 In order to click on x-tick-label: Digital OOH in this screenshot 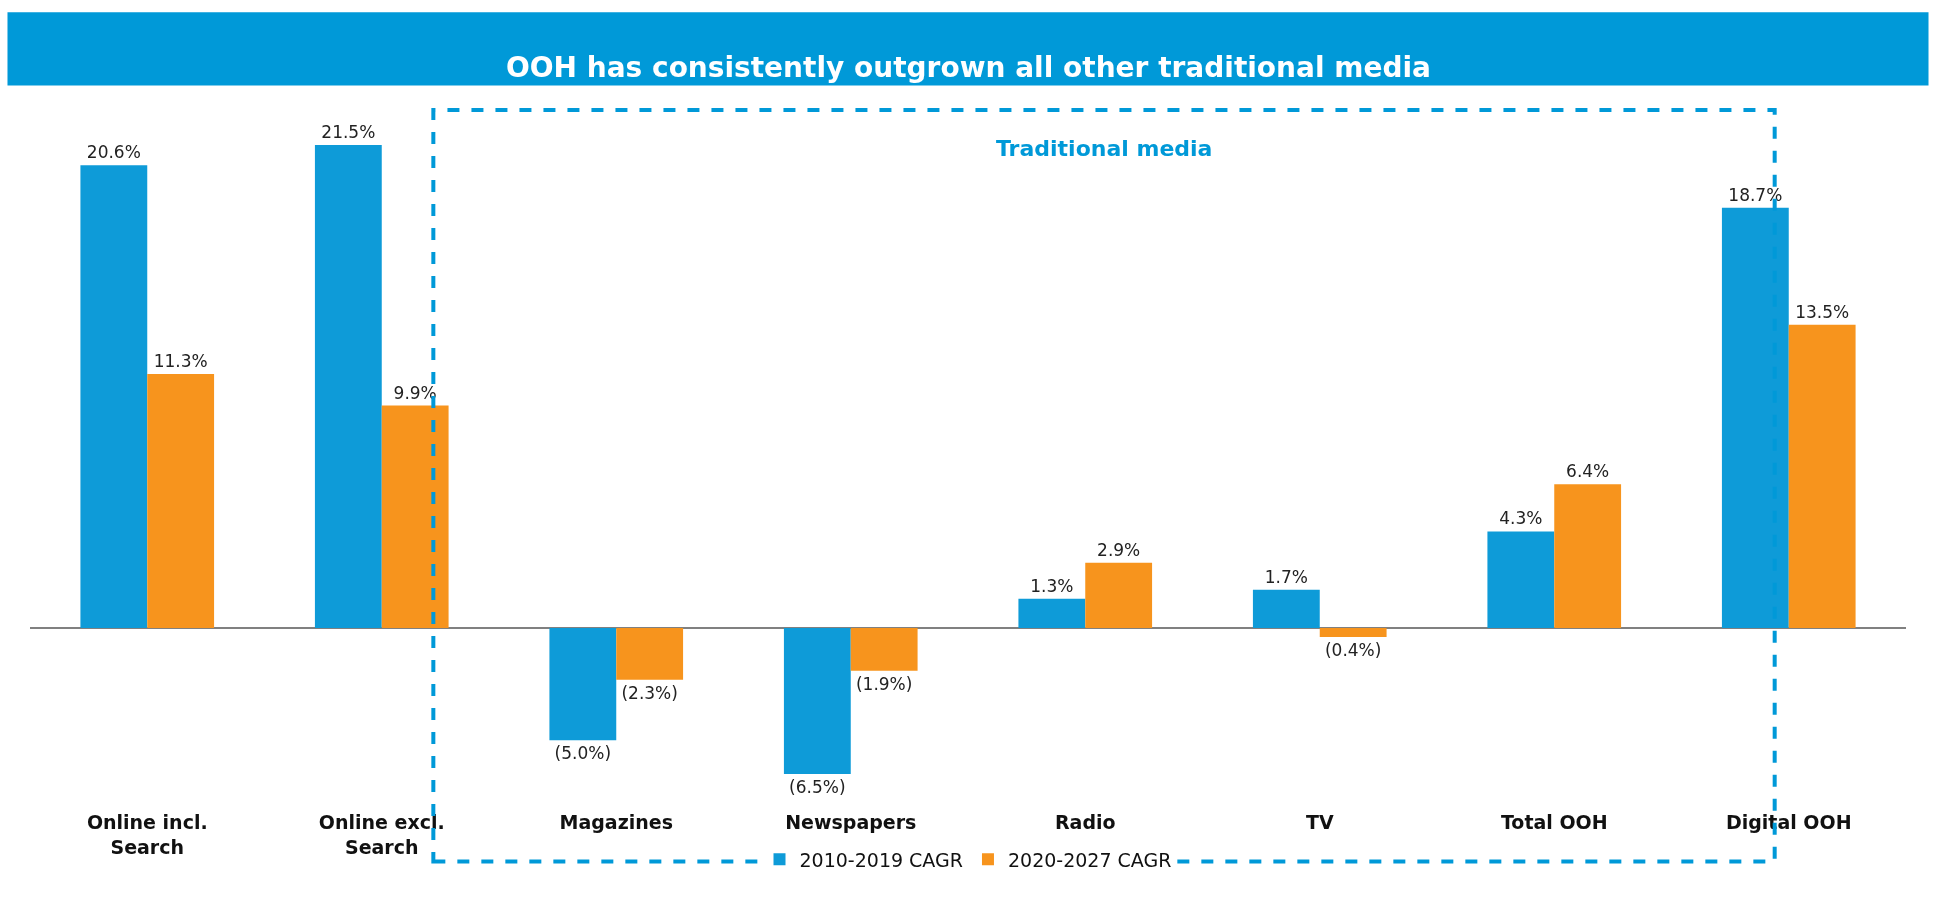, I will do `click(1788, 822)`.